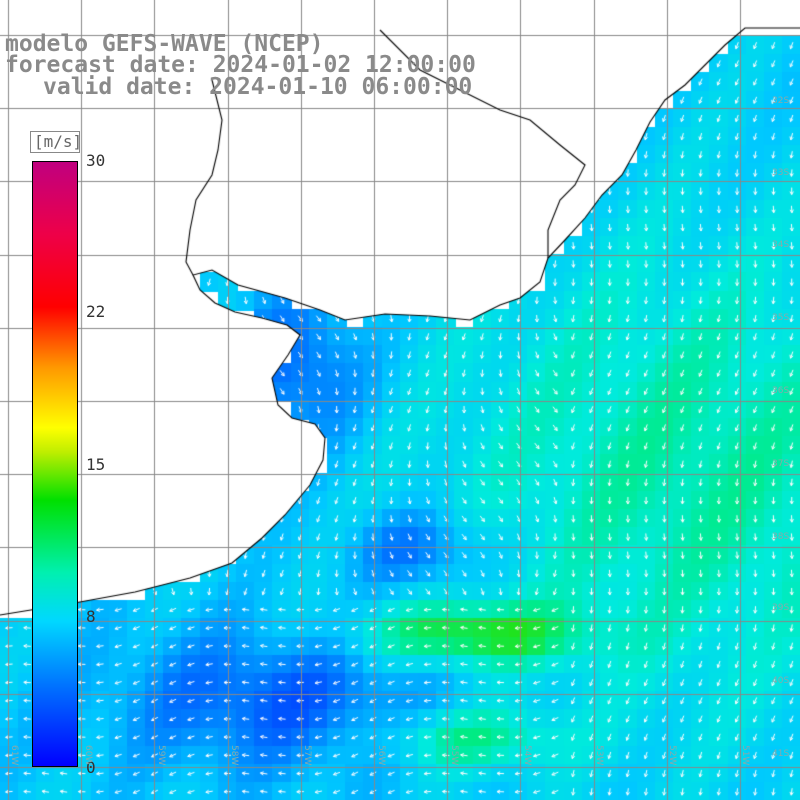 Image resolution: width=800 pixels, height=800 pixels. Describe the element at coordinates (91, 767) in the screenshot. I see `colorbar-tick-0: 0` at that location.